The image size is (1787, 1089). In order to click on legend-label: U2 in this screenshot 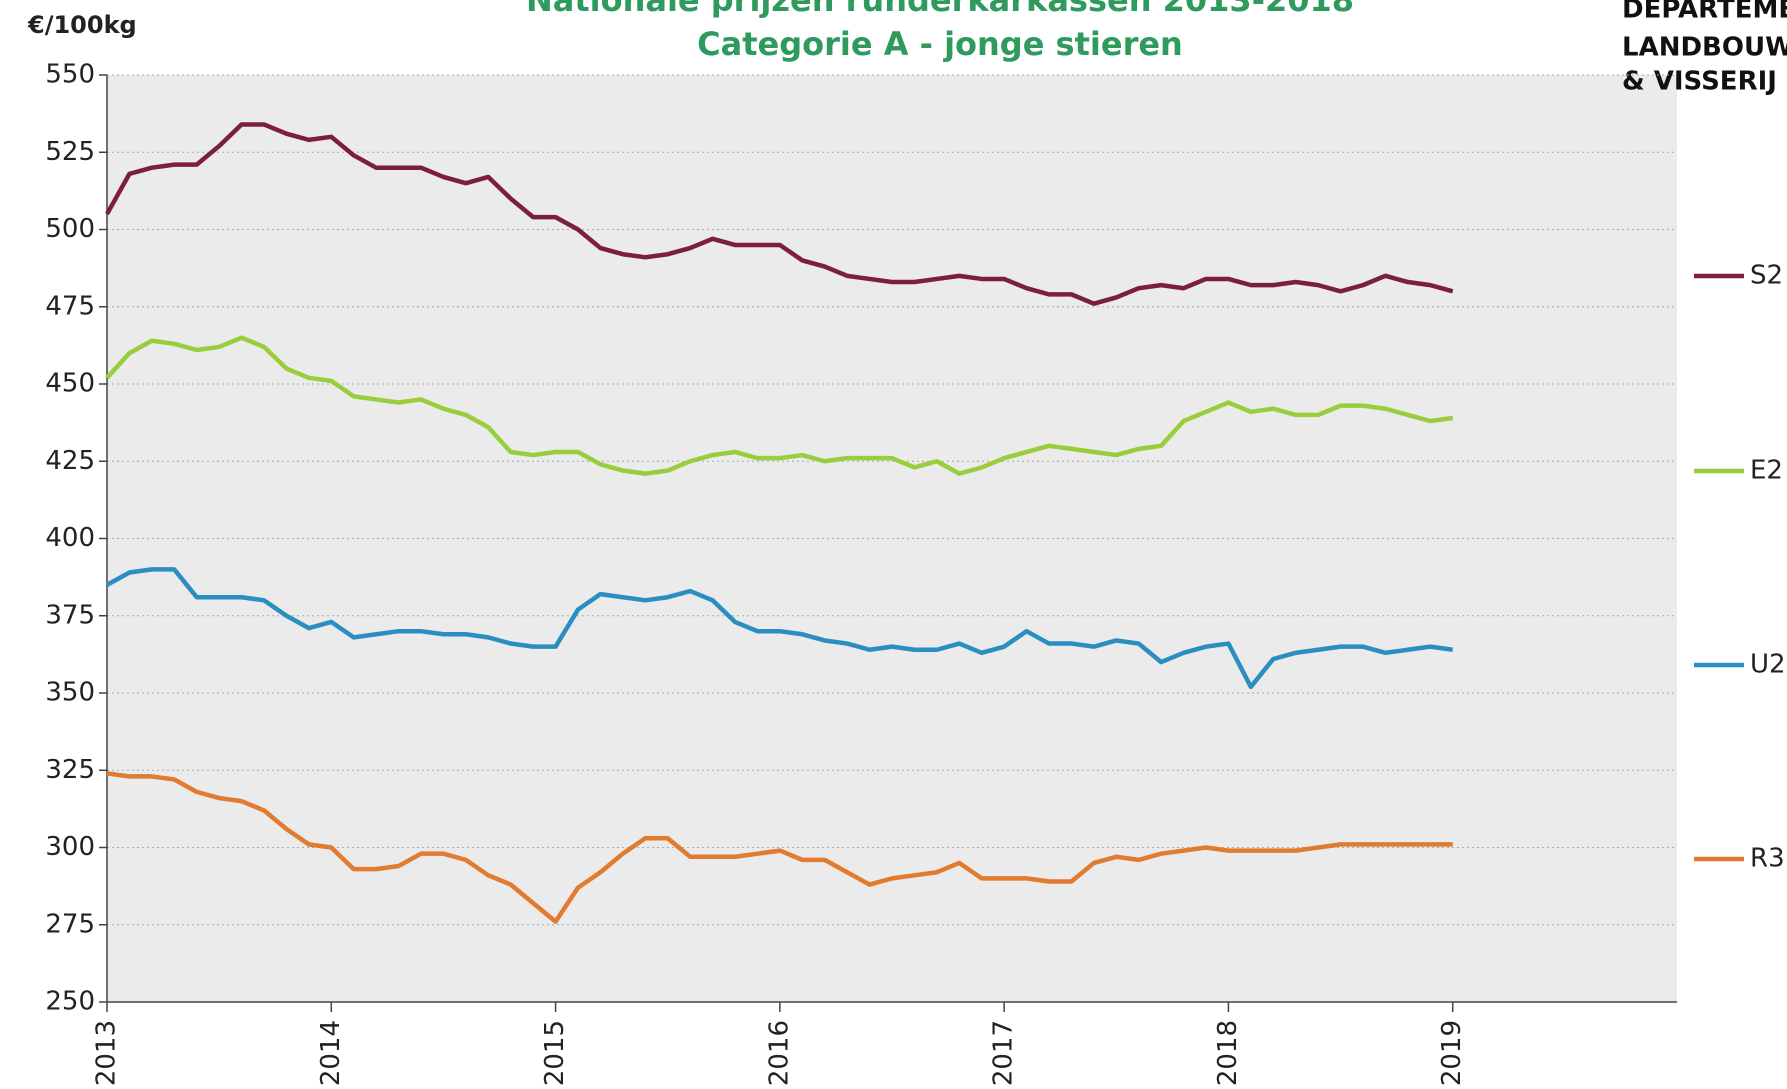, I will do `click(1768, 665)`.